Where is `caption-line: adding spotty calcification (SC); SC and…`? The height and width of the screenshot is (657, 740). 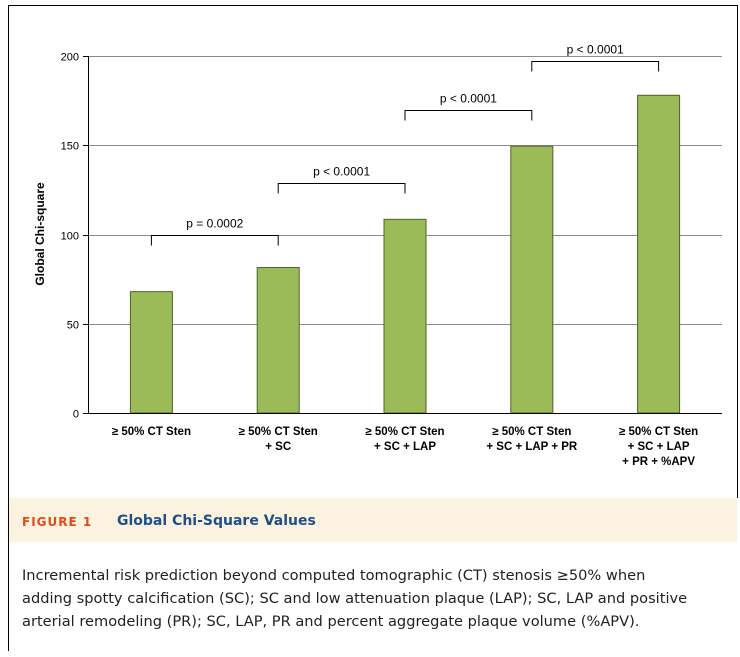
caption-line: adding spotty calcification (SC); SC and… is located at coordinates (355, 598).